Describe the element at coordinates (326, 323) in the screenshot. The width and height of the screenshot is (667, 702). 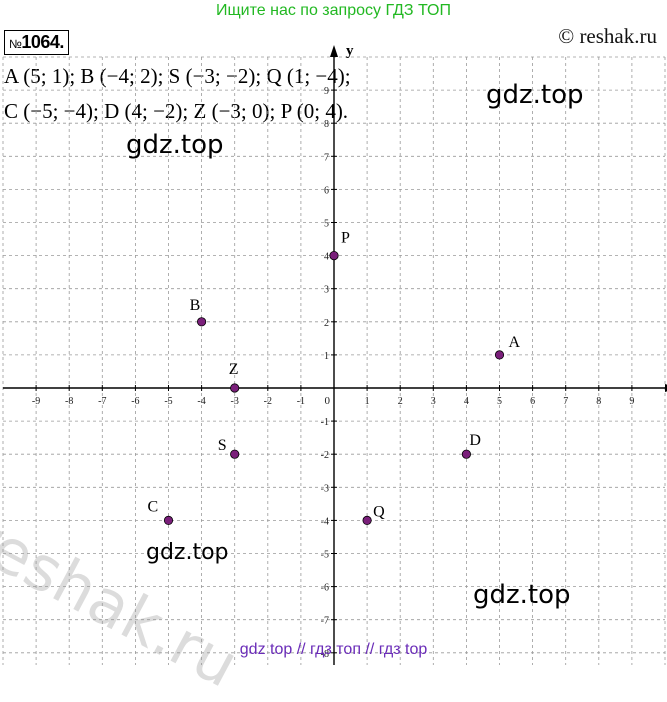
I see `y-tick-label: 2` at that location.